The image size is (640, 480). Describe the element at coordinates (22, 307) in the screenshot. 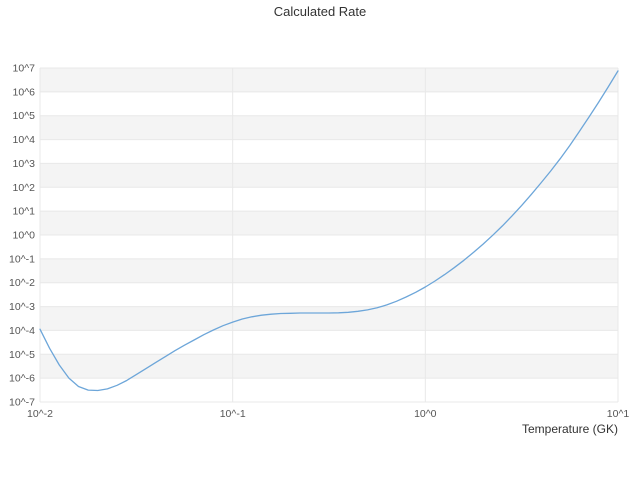

I see `y-tick-label: 10^-3` at that location.